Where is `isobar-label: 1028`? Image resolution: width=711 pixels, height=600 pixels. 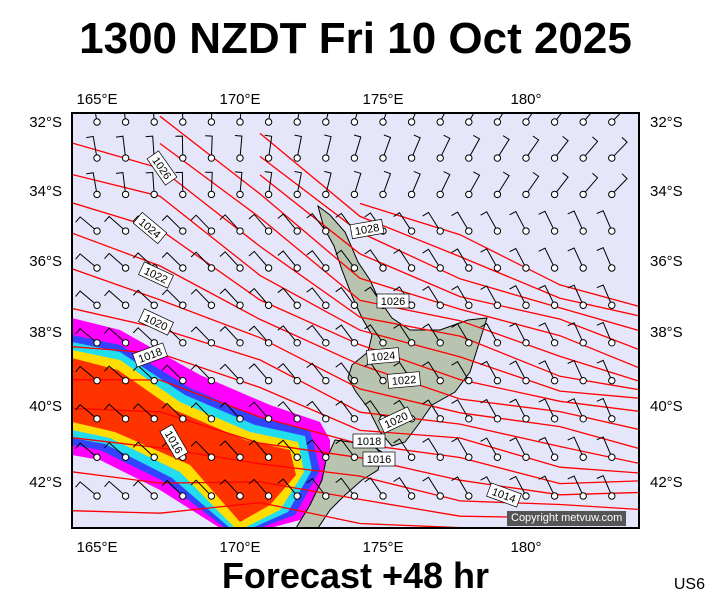 isobar-label: 1028 is located at coordinates (367, 229).